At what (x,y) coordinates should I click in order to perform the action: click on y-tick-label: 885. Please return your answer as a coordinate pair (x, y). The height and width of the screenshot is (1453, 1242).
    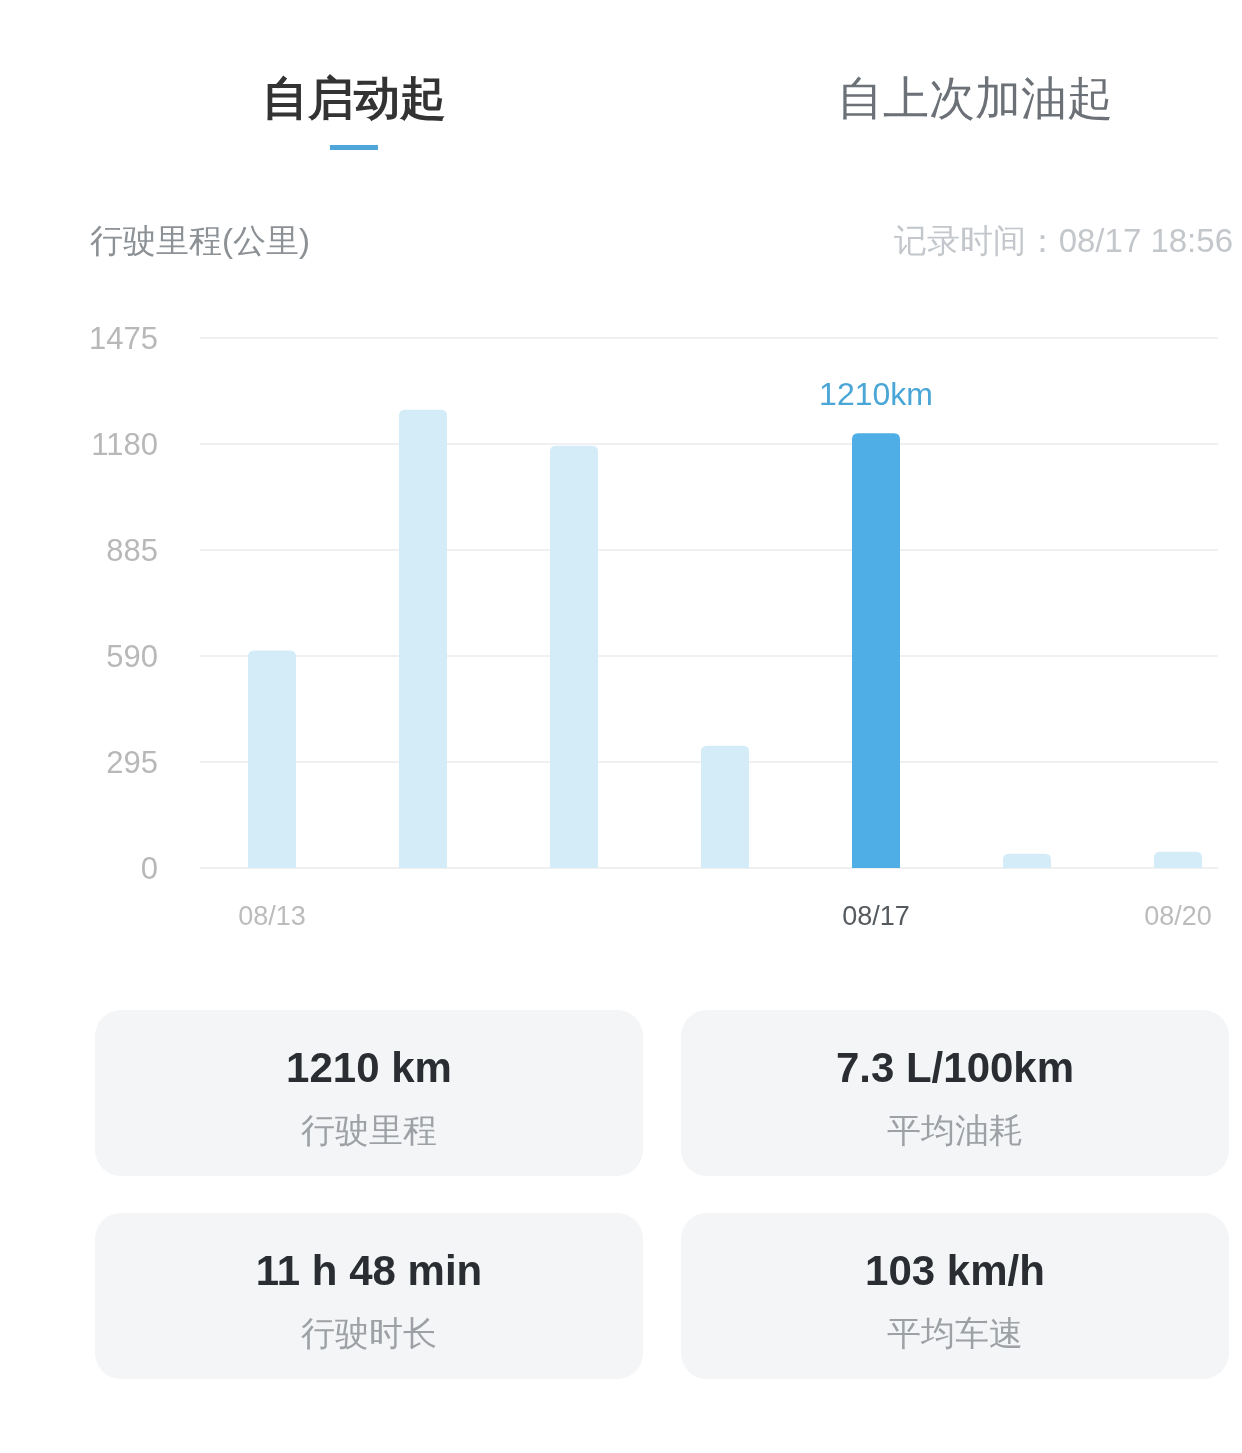
    Looking at the image, I should click on (132, 550).